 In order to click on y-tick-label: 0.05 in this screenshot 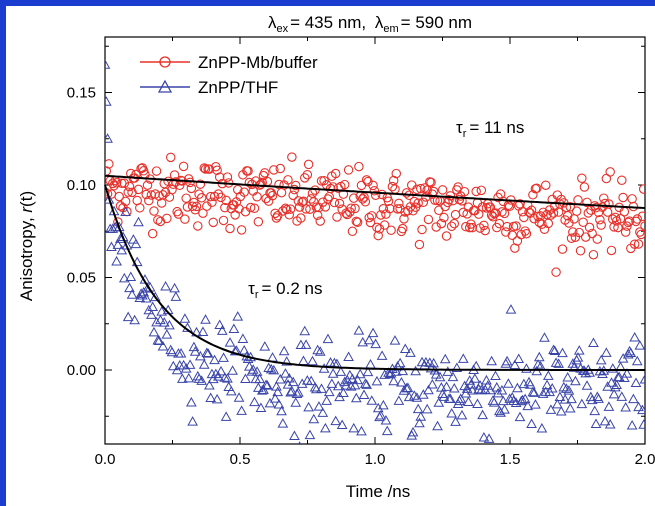, I will do `click(81, 278)`.